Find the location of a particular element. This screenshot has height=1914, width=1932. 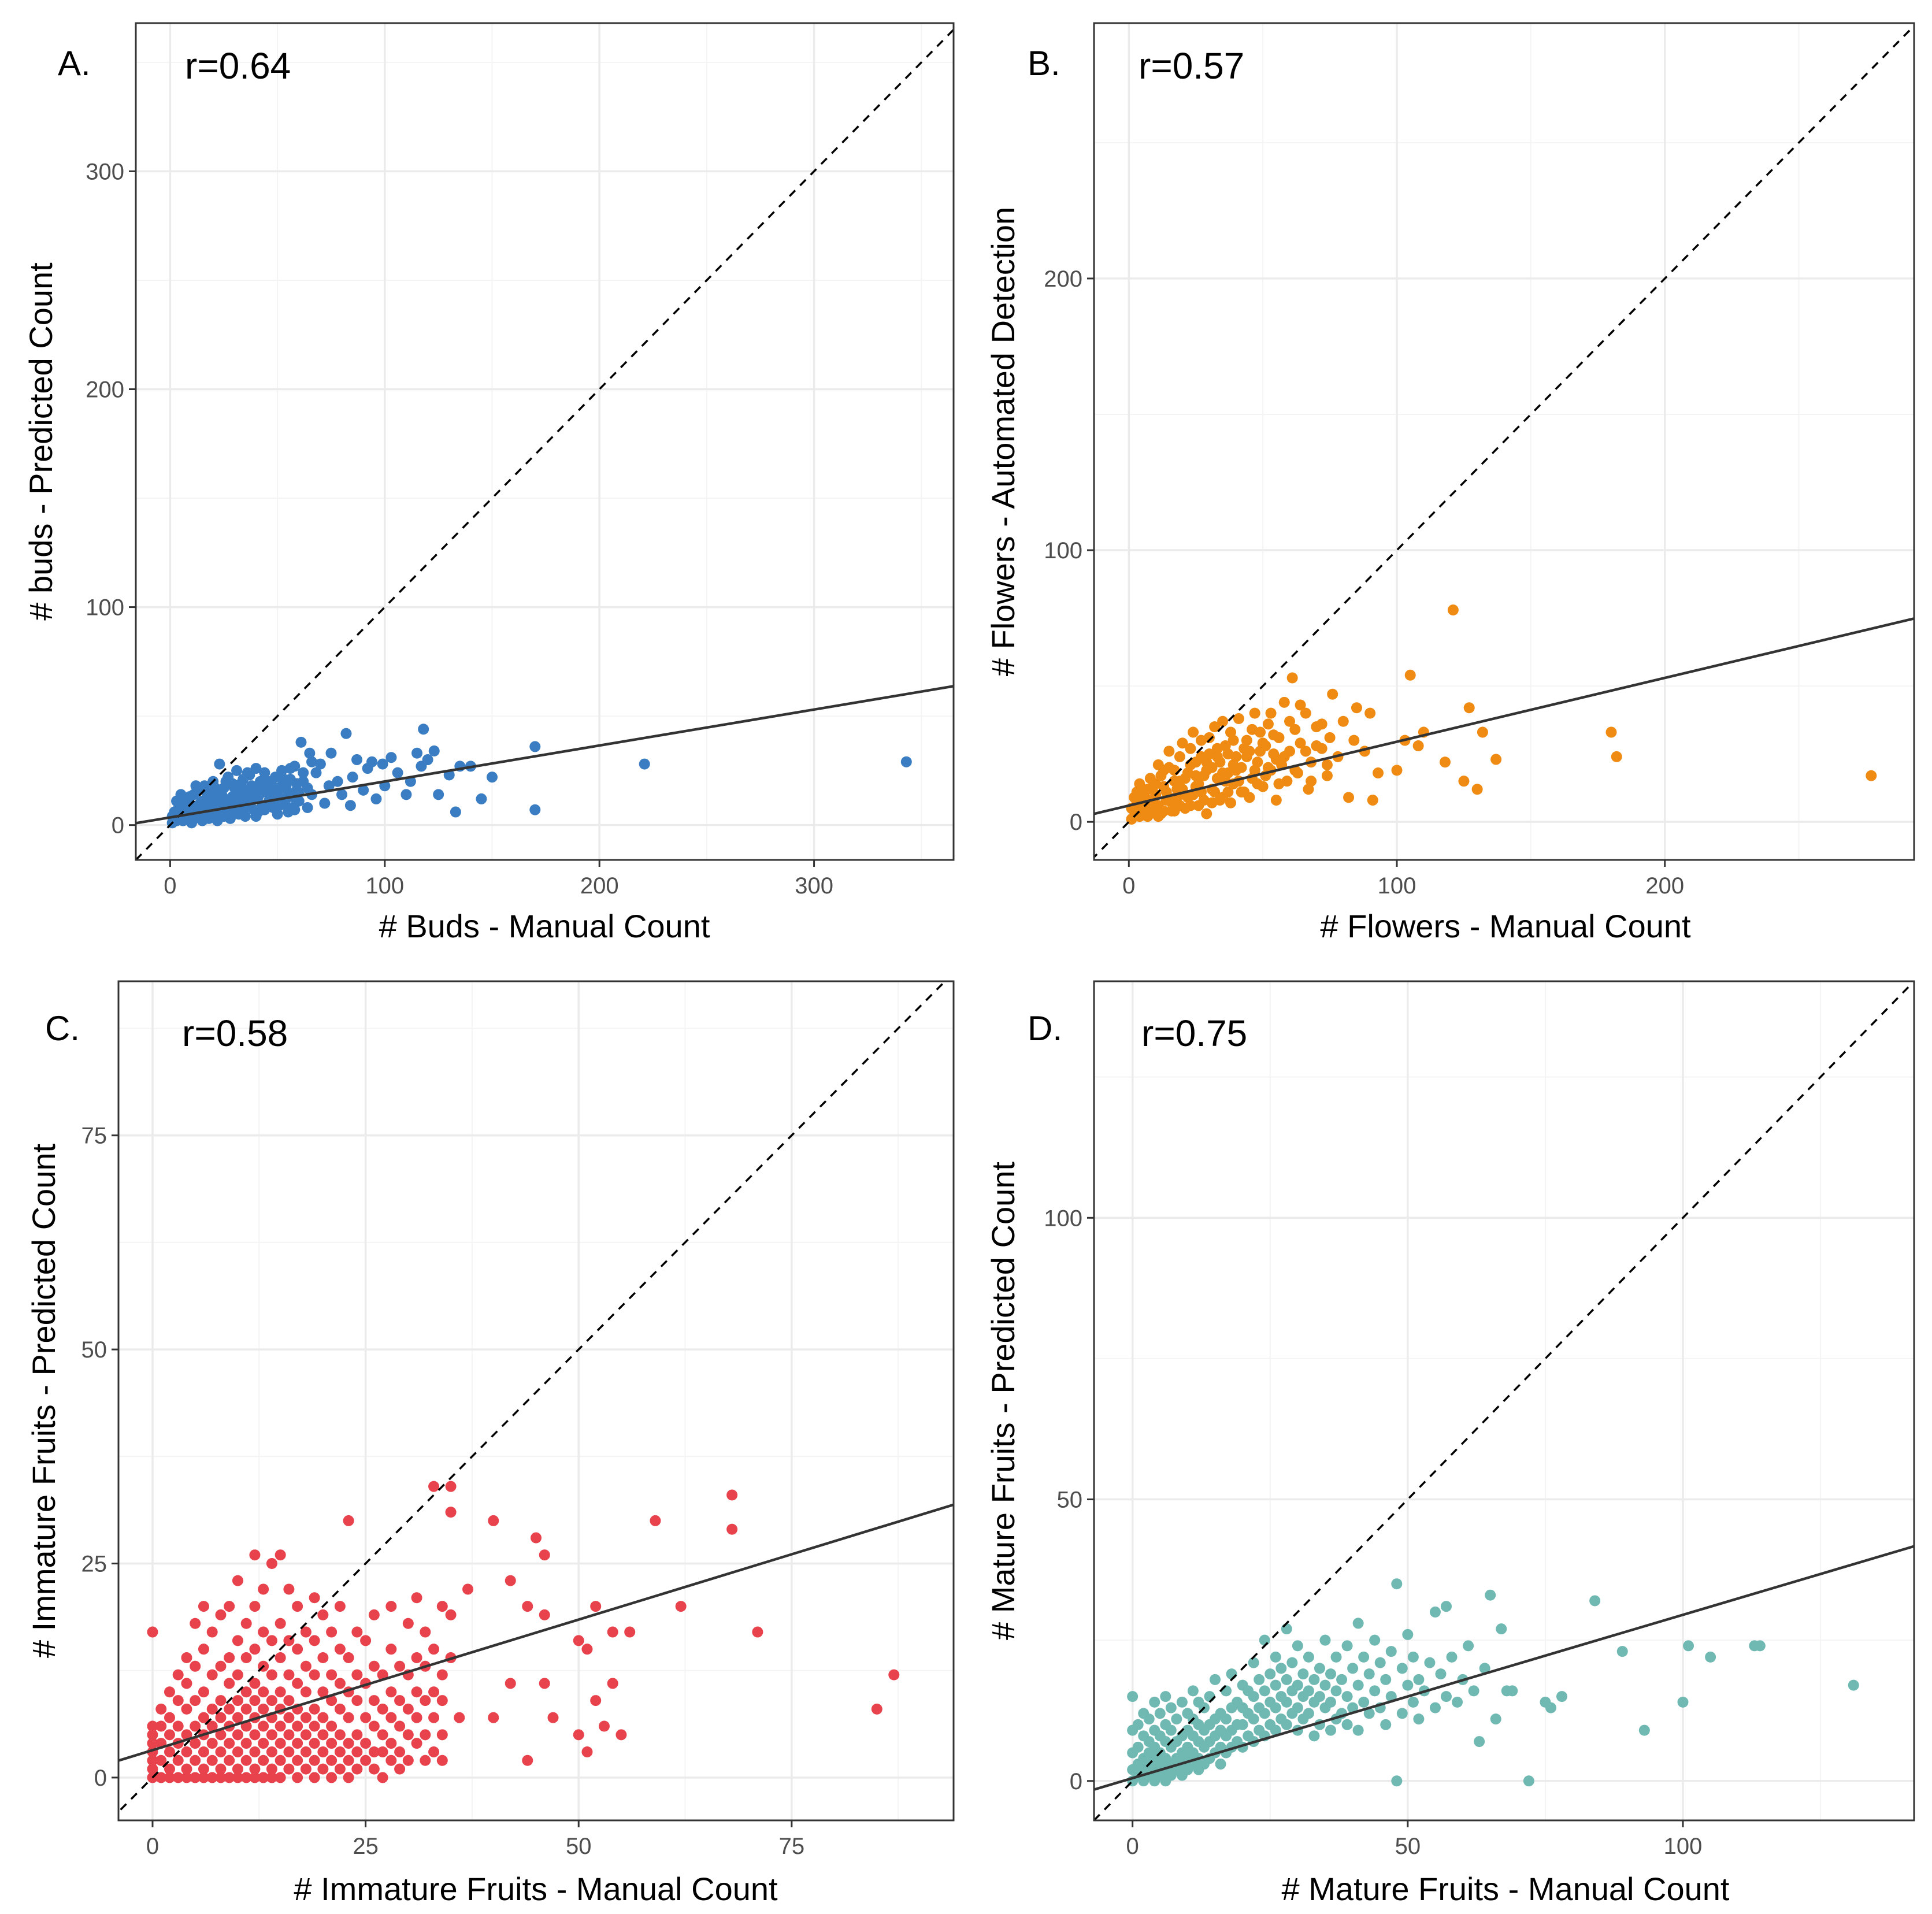

x-axis-title: # Buds - Manual Count is located at coordinates (544, 926).